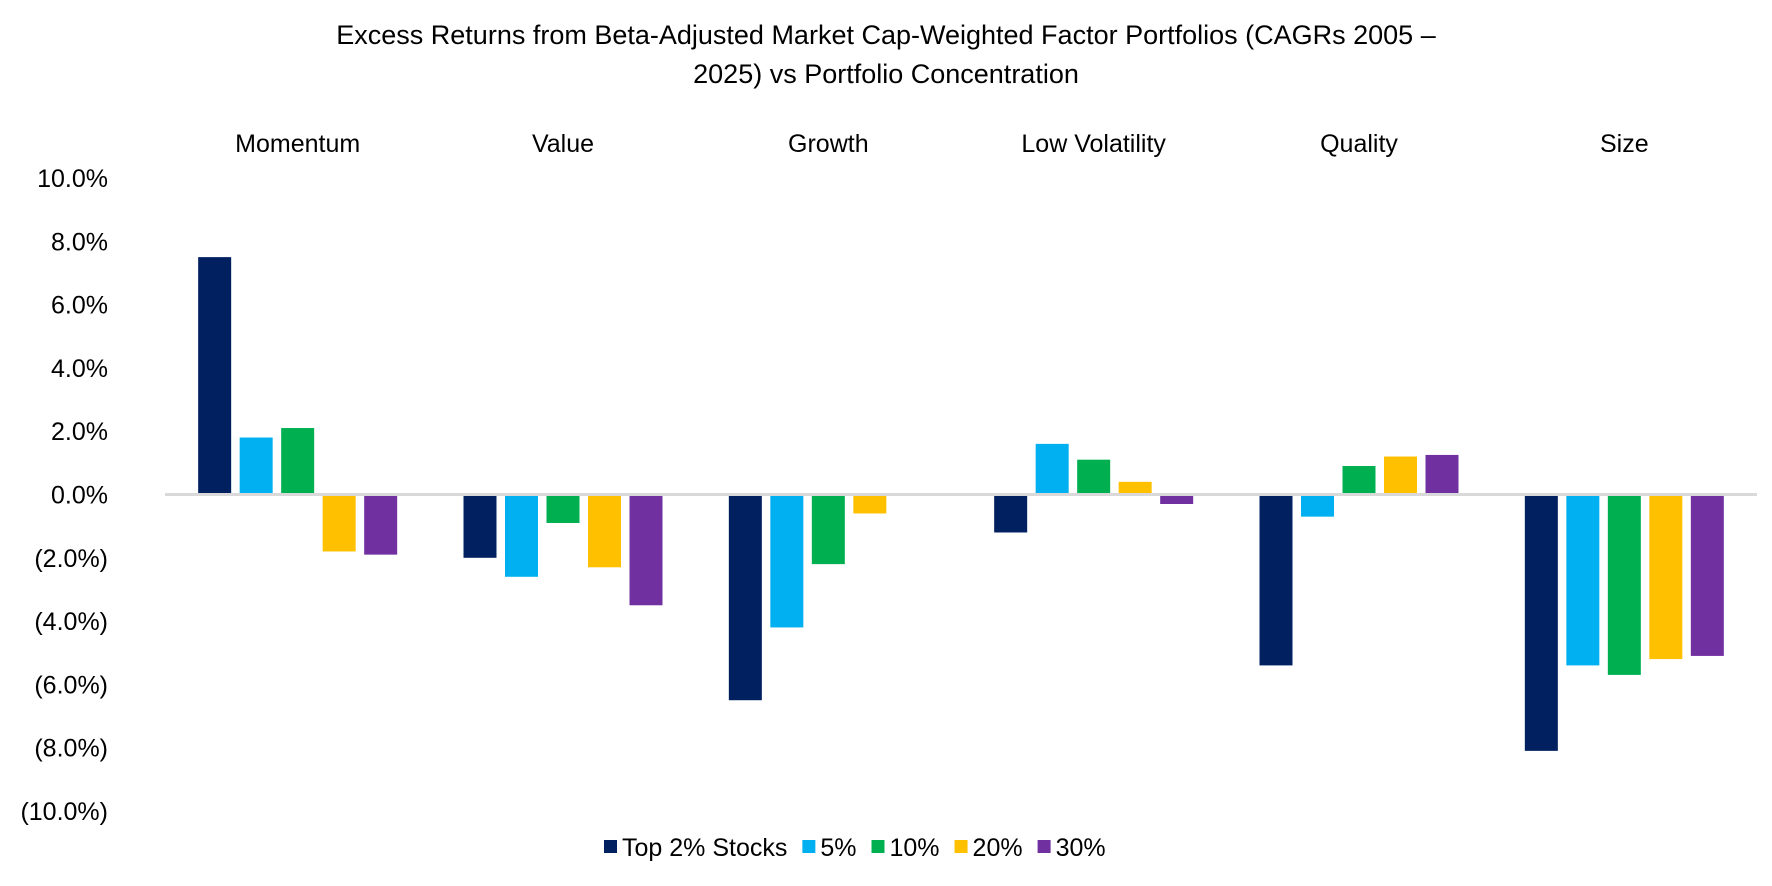 This screenshot has height=886, width=1772. Describe the element at coordinates (71, 749) in the screenshot. I see `y-tick-label: (8.0%)` at that location.